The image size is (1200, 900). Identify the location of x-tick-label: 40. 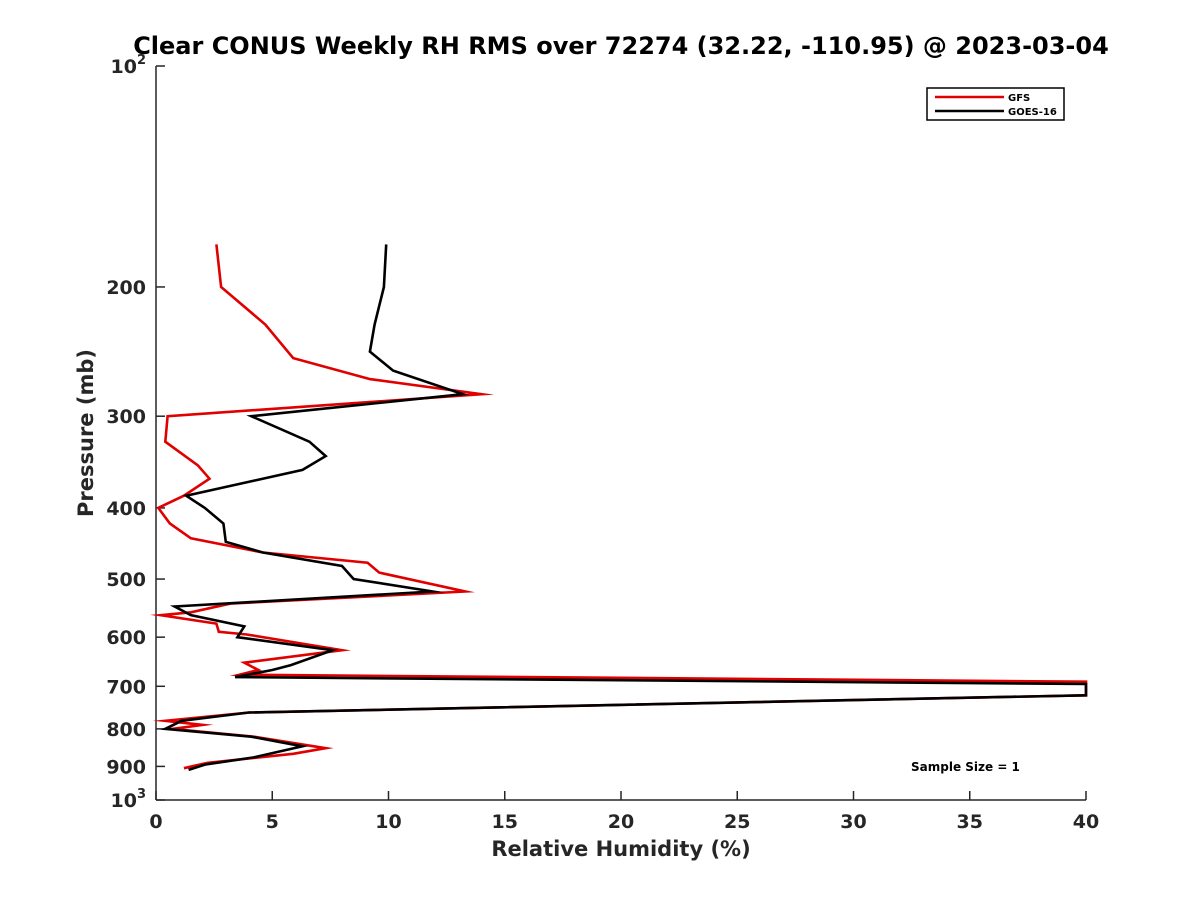
(1086, 822).